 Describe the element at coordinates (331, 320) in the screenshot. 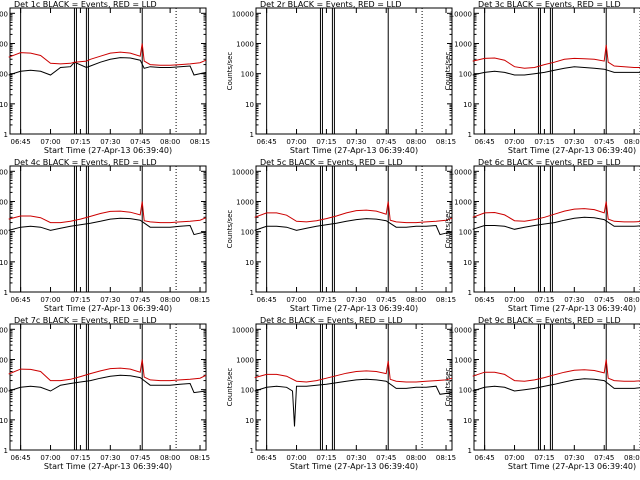

I see `panel-title: Det 8c BLACK = Events, RED = LLD` at that location.